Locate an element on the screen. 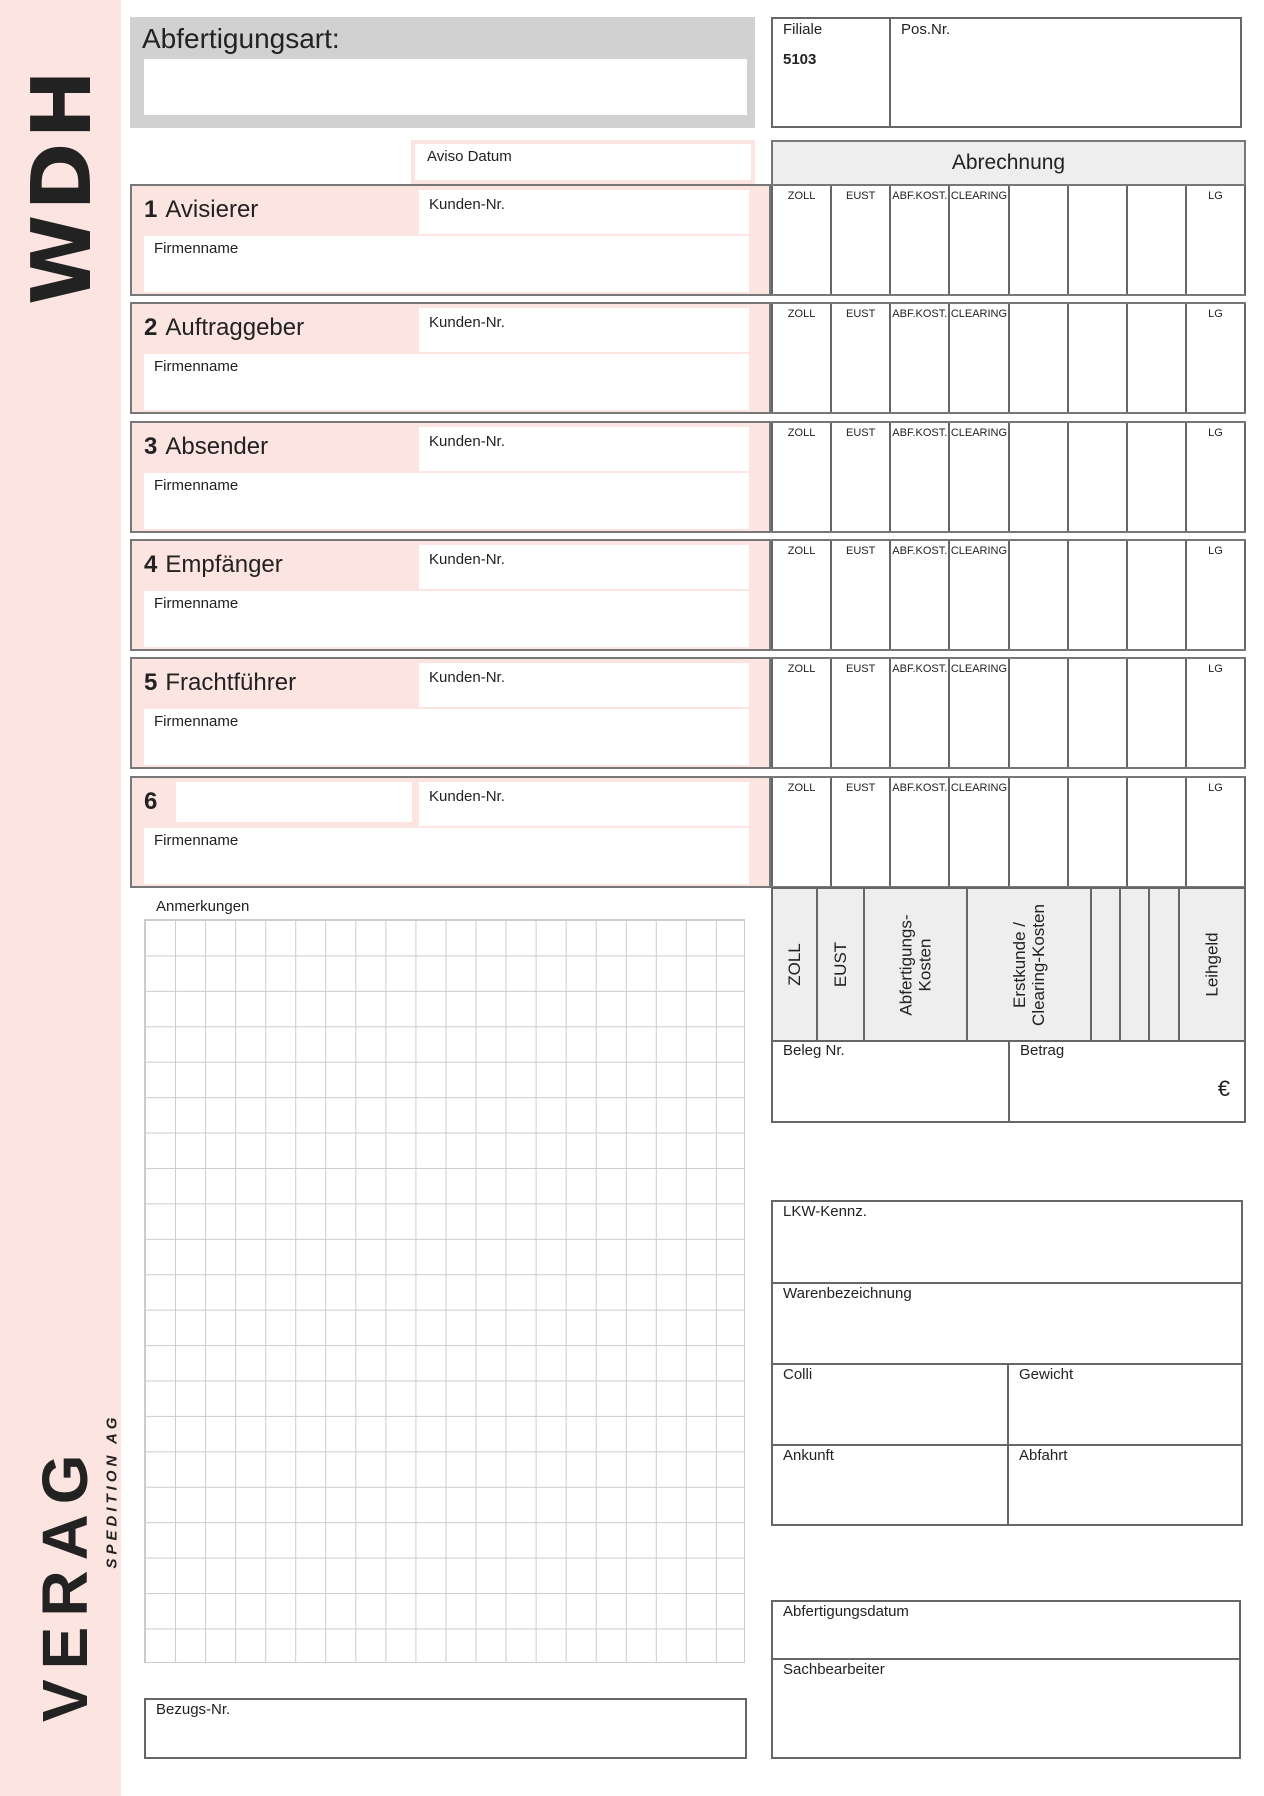 This screenshot has width=1264, height=1796. beleg-betrag-box: Beleg Nr. Betrag € is located at coordinates (1008, 1081).